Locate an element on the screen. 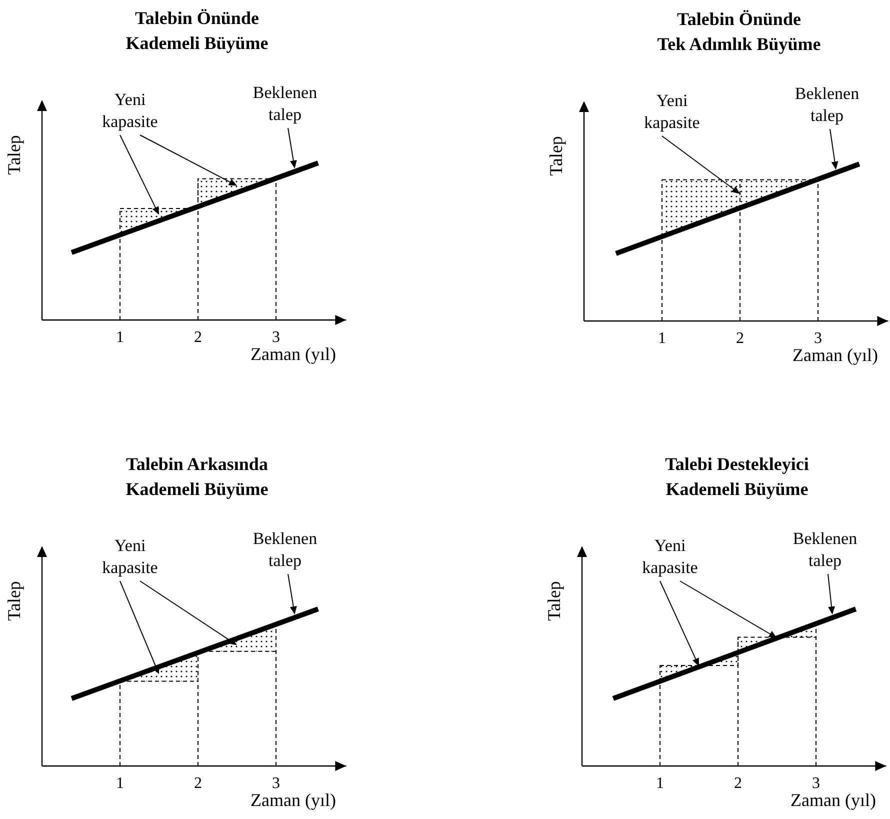 This screenshot has width=890, height=819. chart-title: Talebin Önünde Tek Adımlık Büyüme is located at coordinates (739, 31).